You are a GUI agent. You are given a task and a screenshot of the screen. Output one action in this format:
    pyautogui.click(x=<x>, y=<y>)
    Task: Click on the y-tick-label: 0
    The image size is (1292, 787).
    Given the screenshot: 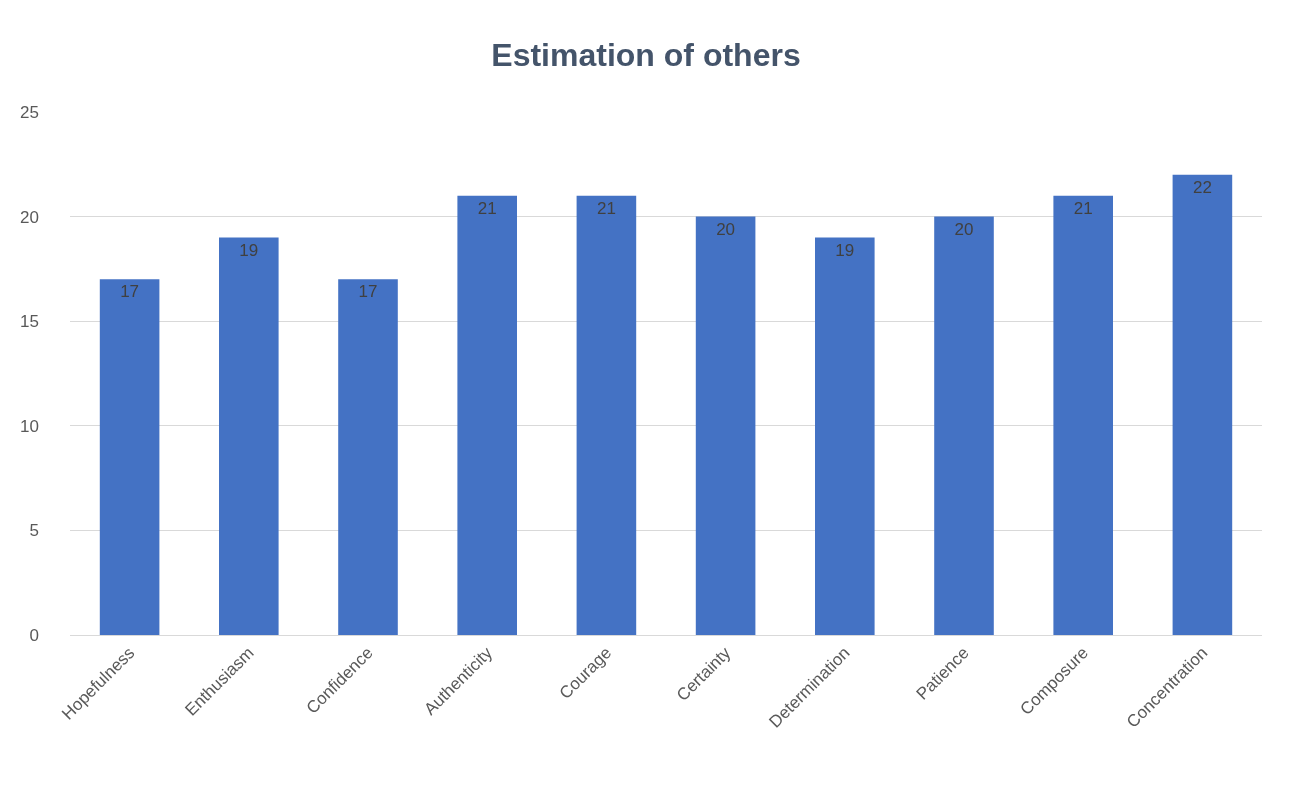 What is the action you would take?
    pyautogui.click(x=34, y=635)
    